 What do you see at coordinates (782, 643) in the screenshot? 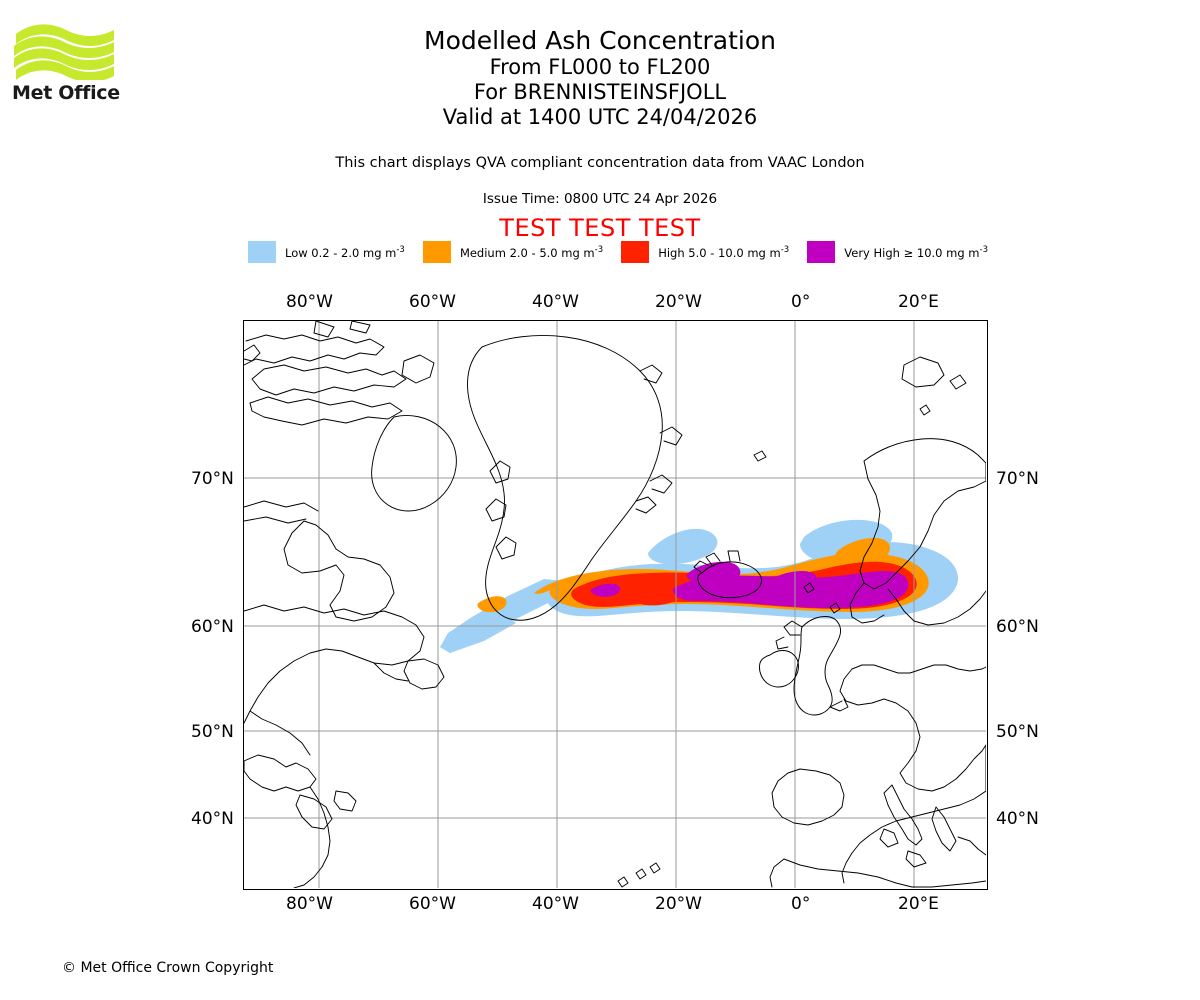
I see `coast-hebrides` at bounding box center [782, 643].